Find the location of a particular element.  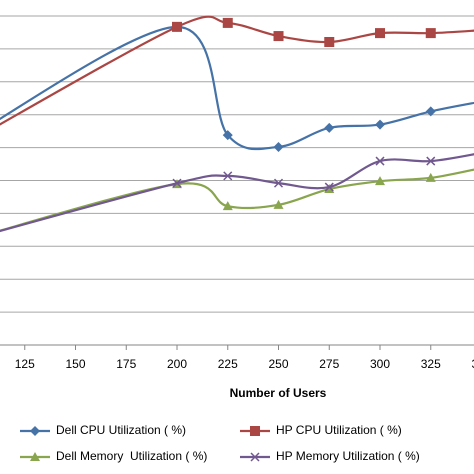

legend-label: Dell CPU Utilization ( %) is located at coordinates (121, 430).